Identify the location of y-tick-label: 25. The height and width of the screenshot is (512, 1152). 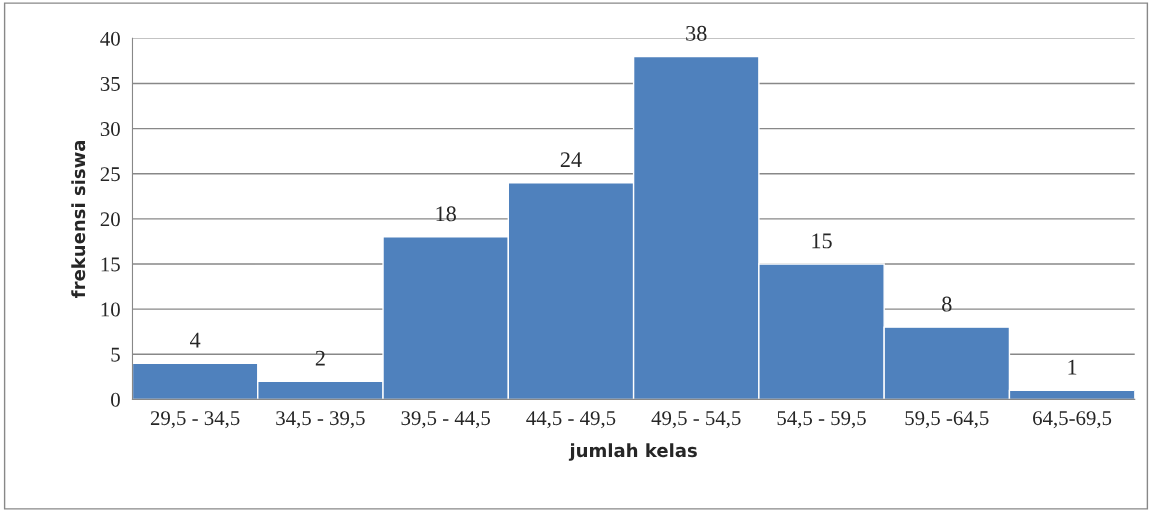
(110, 174).